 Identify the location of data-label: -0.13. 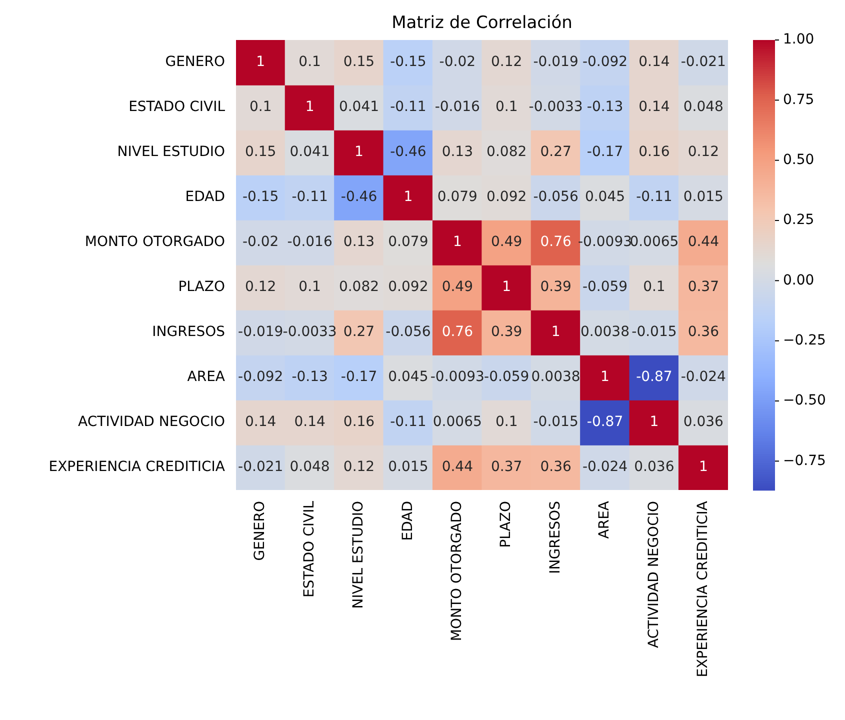
(310, 377).